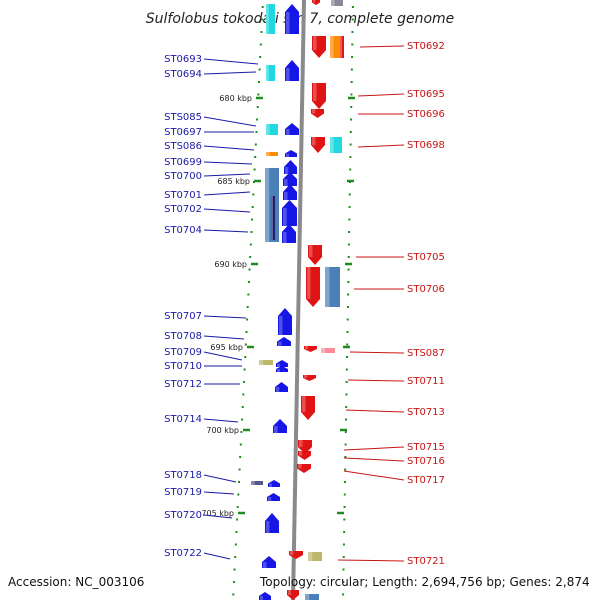 Image resolution: width=600 pixels, height=600 pixels. I want to click on gene-label-left: ST0707, so click(183, 316).